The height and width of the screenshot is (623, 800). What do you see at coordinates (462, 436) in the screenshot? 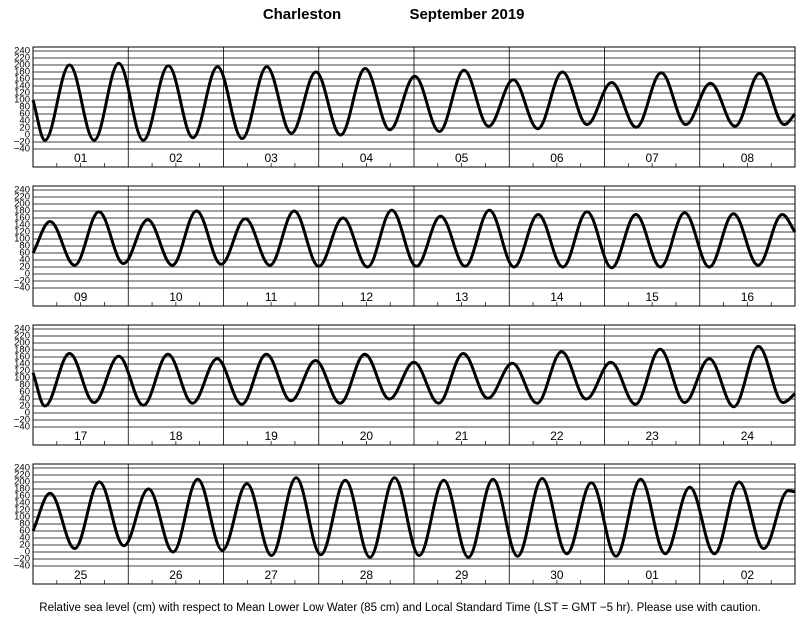
I see `day-label: 21` at bounding box center [462, 436].